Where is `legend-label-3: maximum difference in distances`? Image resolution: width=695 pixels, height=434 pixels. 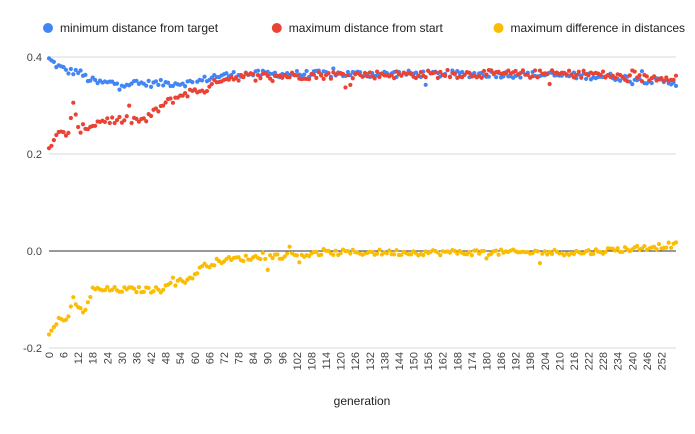
legend-label-3: maximum difference in distances is located at coordinates (598, 28).